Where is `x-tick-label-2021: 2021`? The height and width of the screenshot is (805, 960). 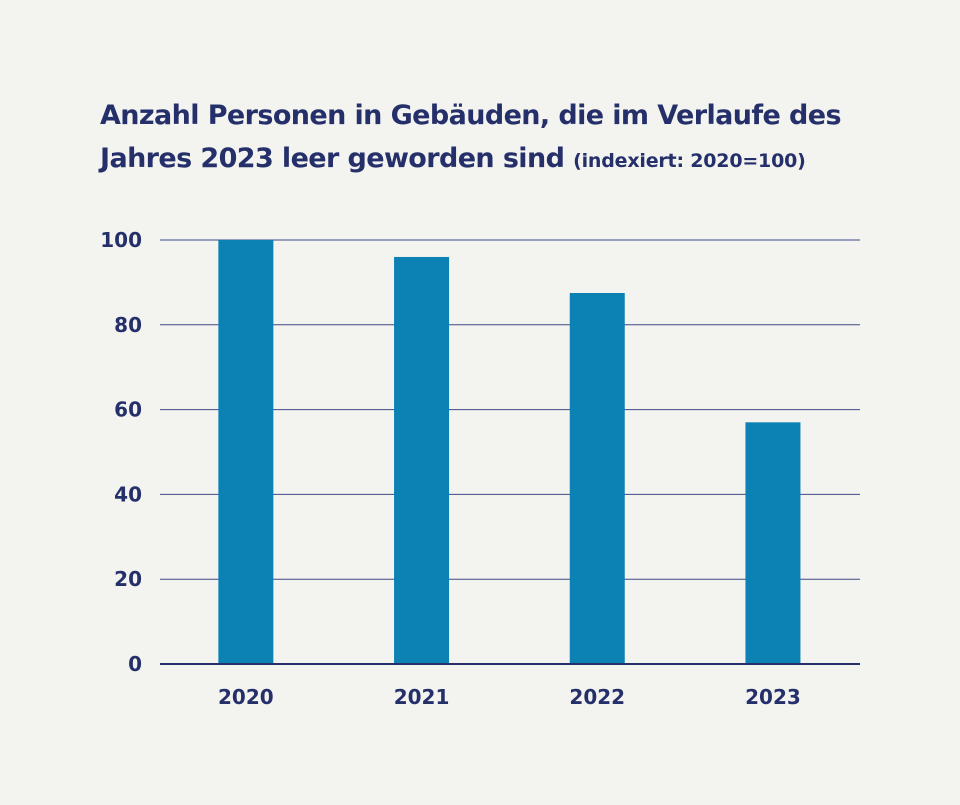 x-tick-label-2021: 2021 is located at coordinates (422, 697).